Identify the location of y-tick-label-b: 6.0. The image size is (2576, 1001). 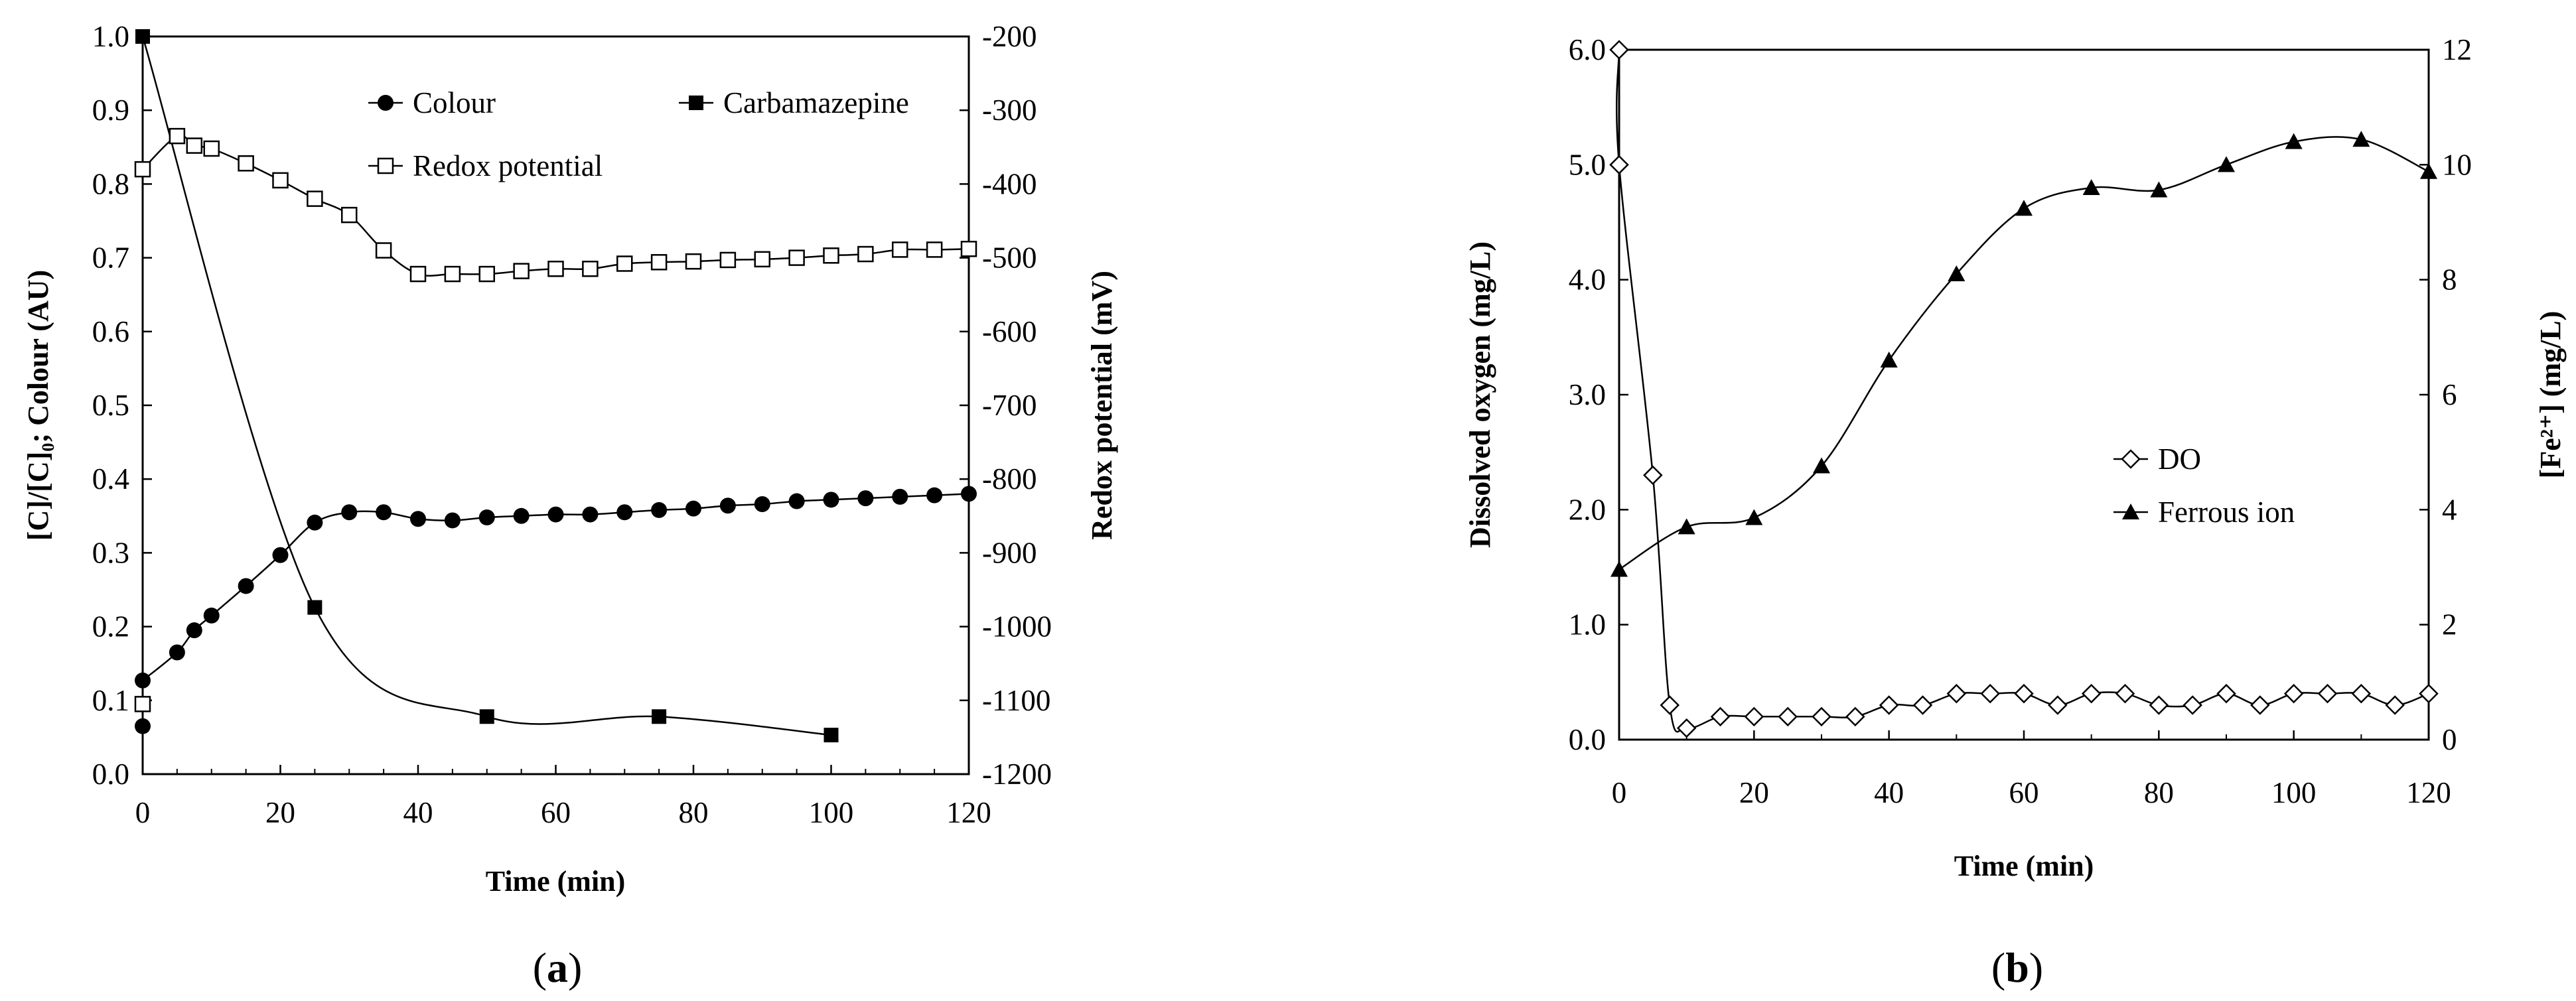
(1588, 49).